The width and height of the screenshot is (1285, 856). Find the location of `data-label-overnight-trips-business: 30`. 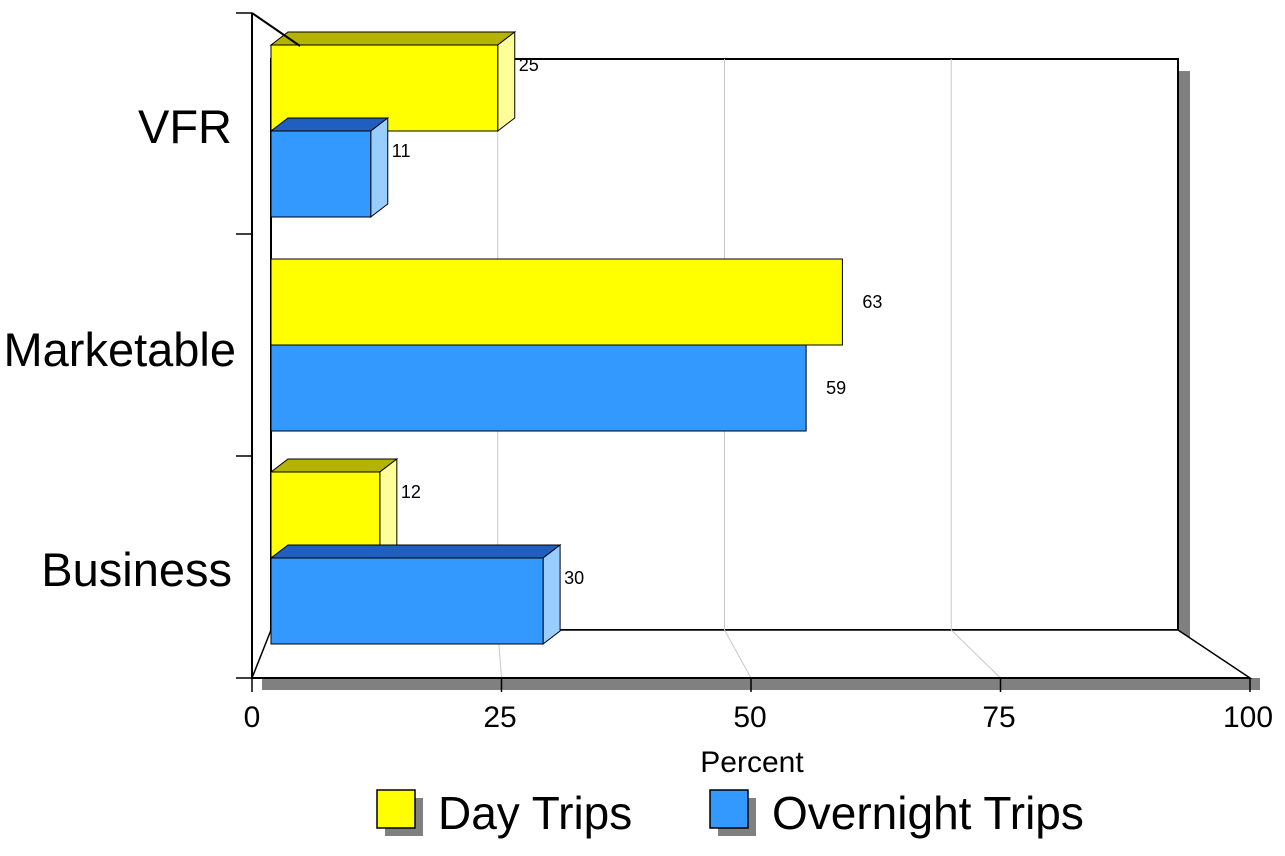

data-label-overnight-trips-business: 30 is located at coordinates (574, 578).